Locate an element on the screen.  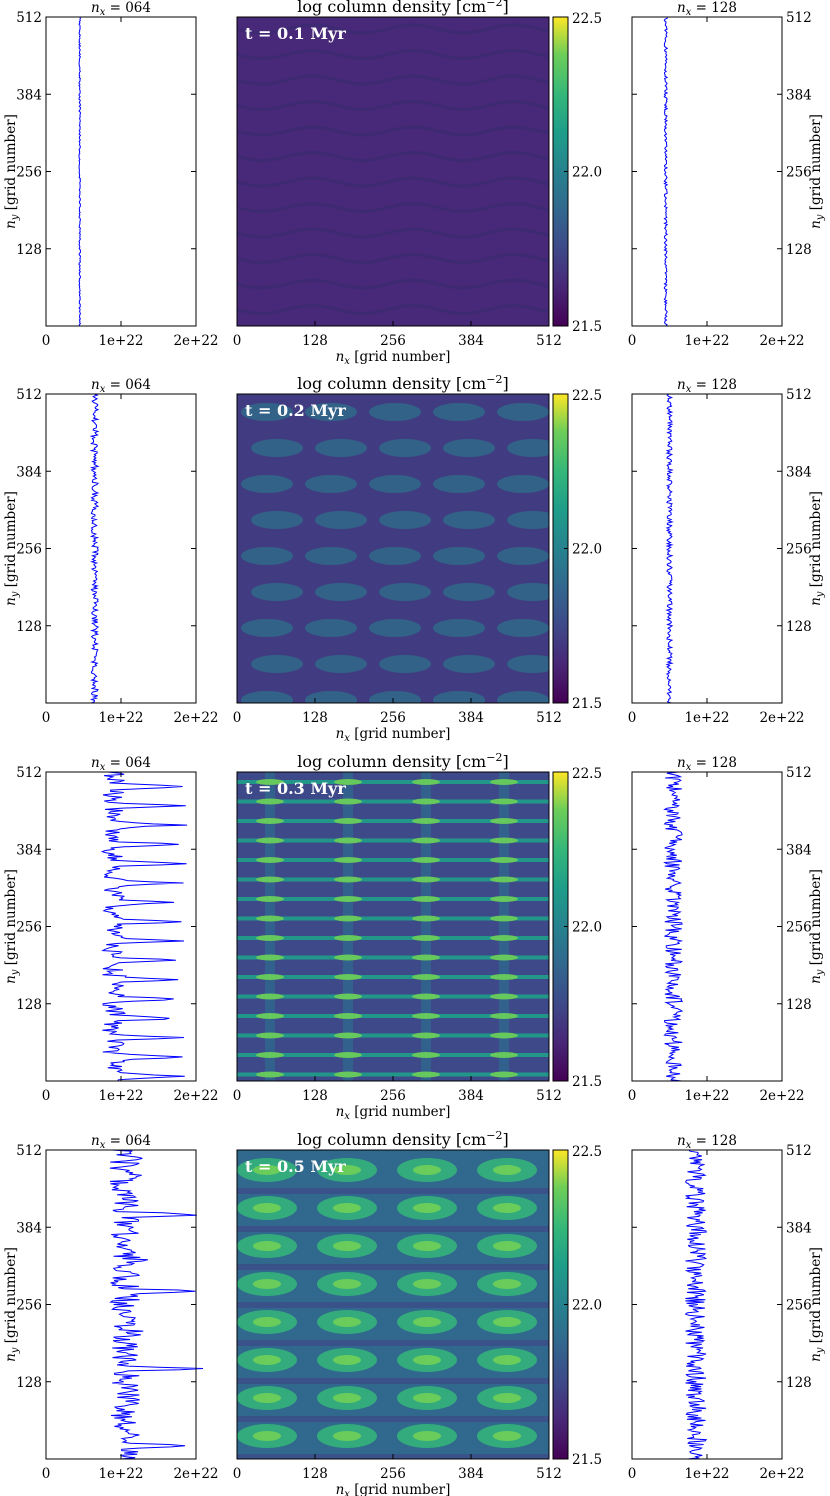
density-title: log column density [cm−2] is located at coordinates (402, 1139).